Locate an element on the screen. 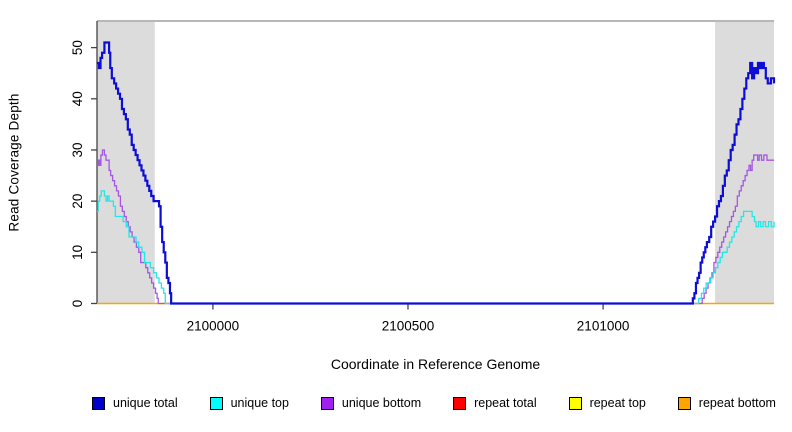  legend-item: unique top is located at coordinates (249, 403).